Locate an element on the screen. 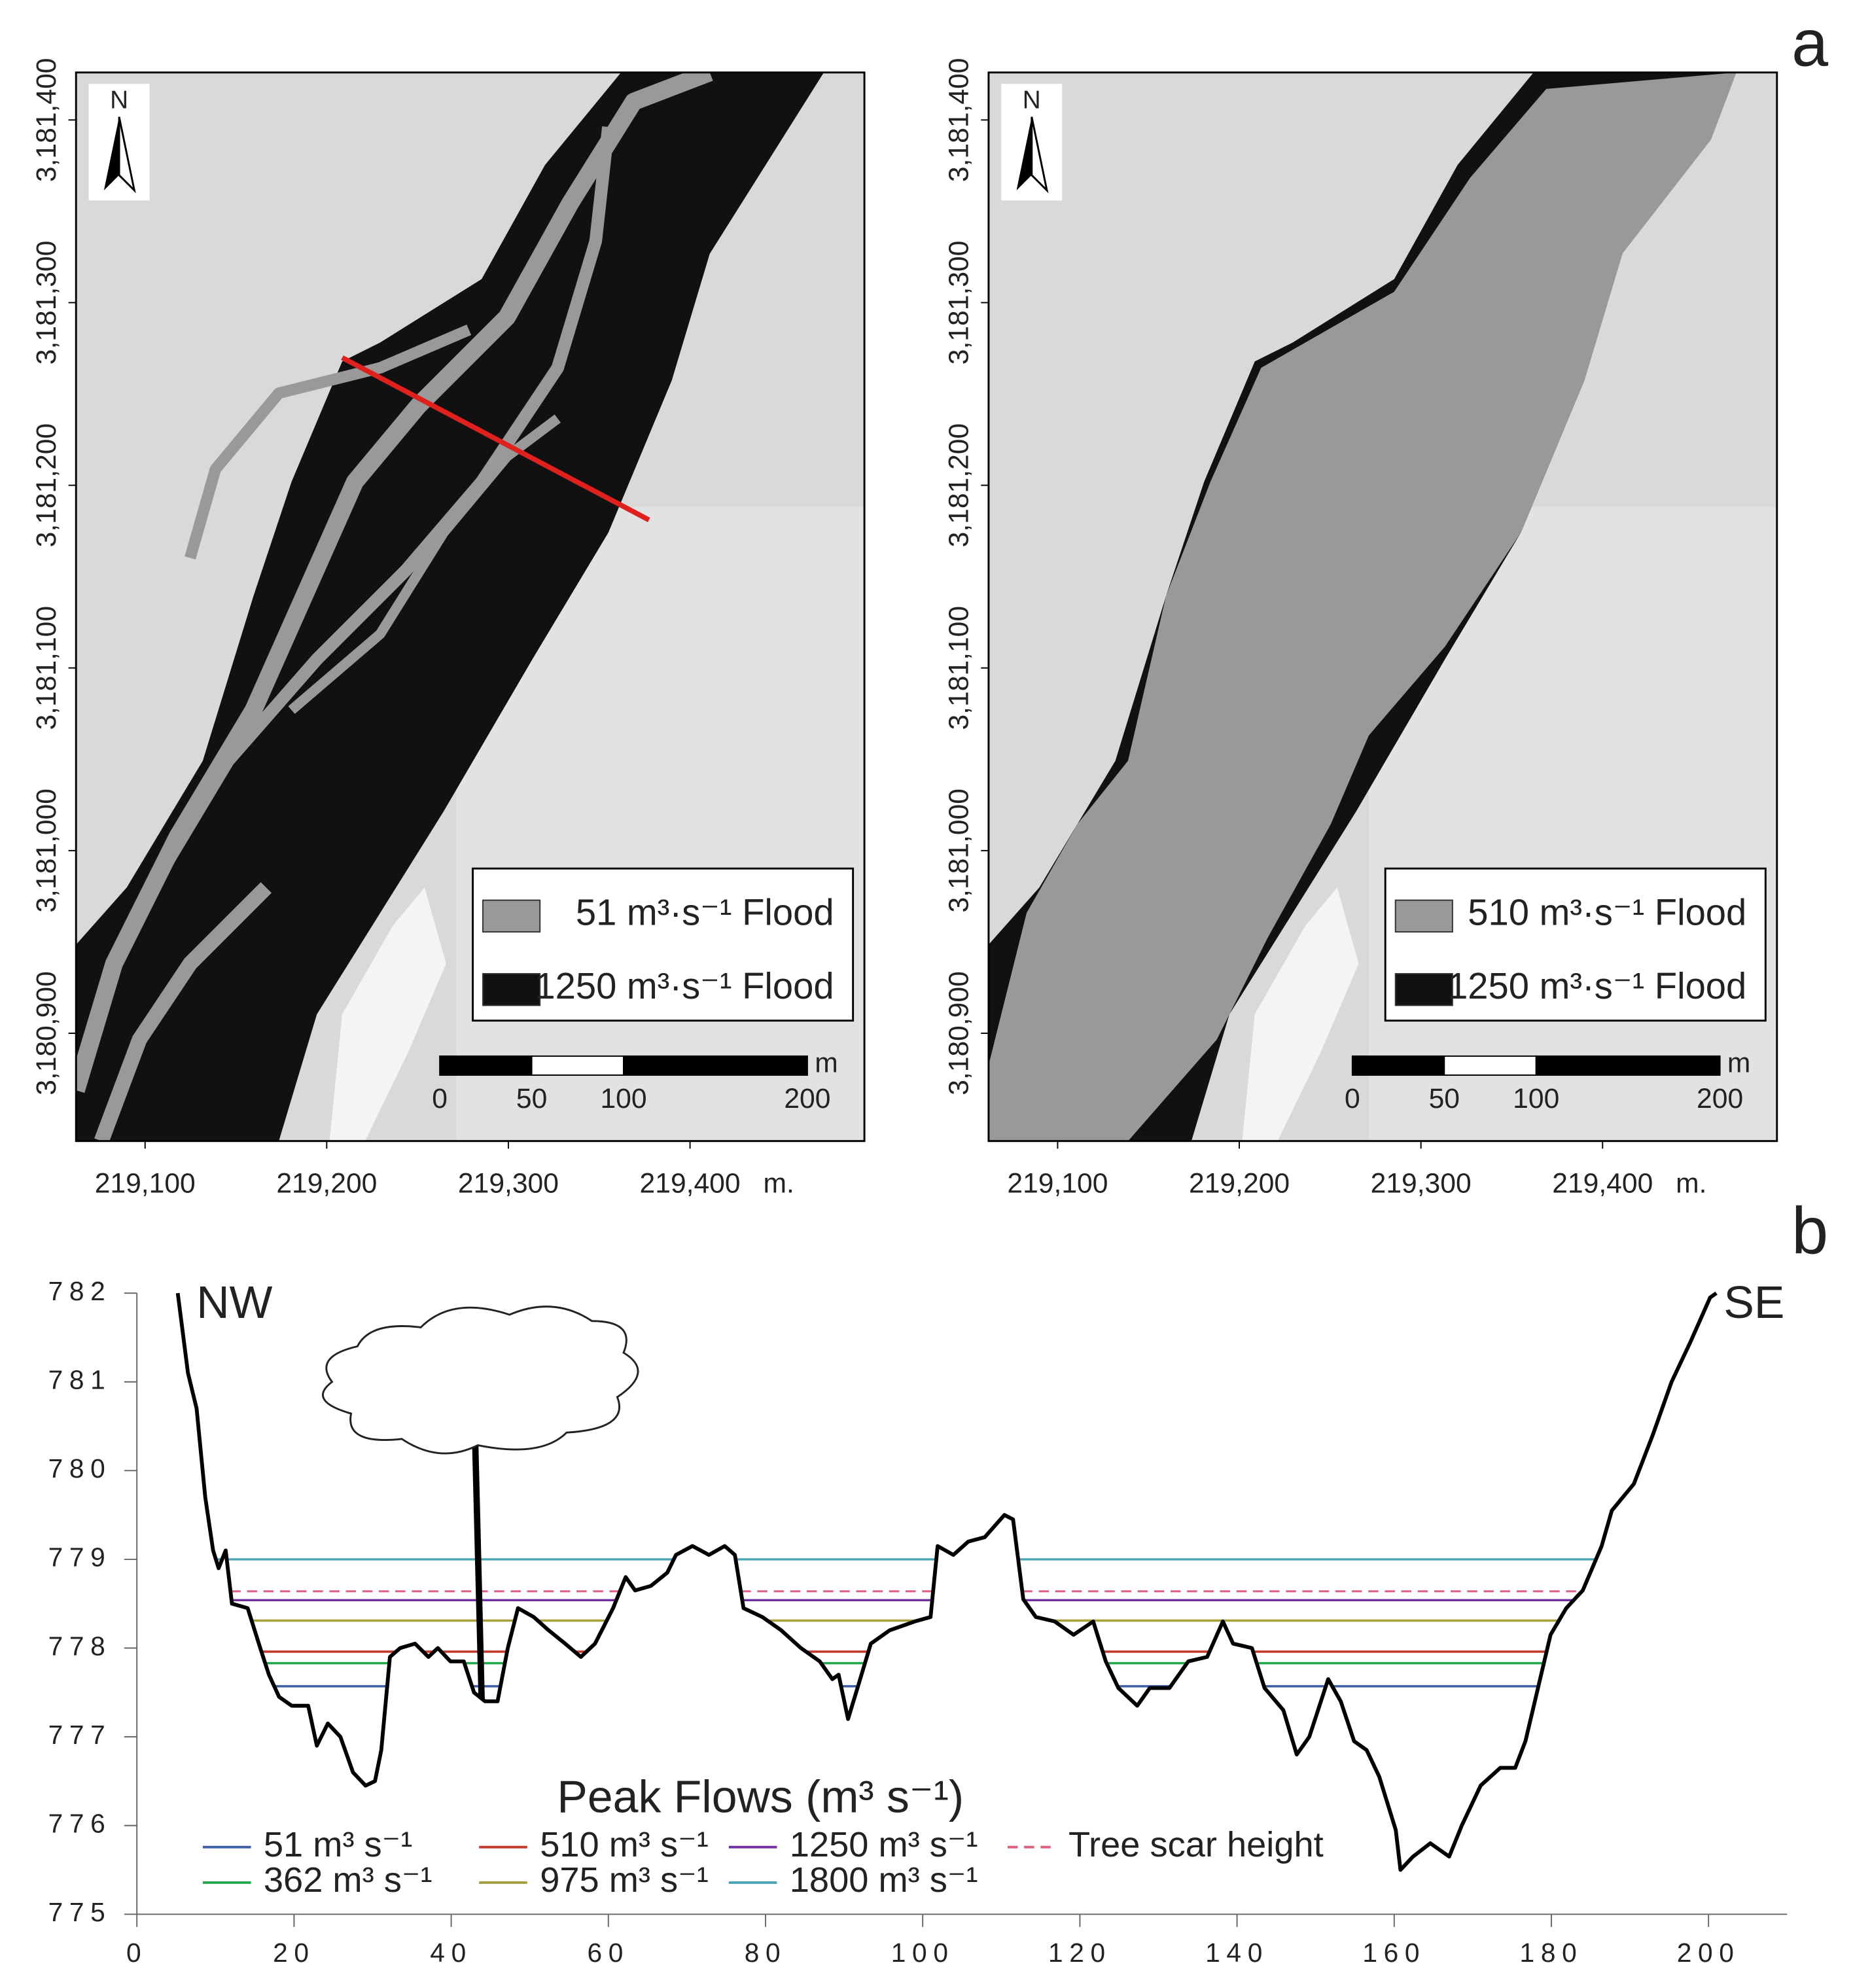 This screenshot has width=1853, height=1988. legend-title: Peak Flows (m³ s⁻¹) is located at coordinates (760, 1797).